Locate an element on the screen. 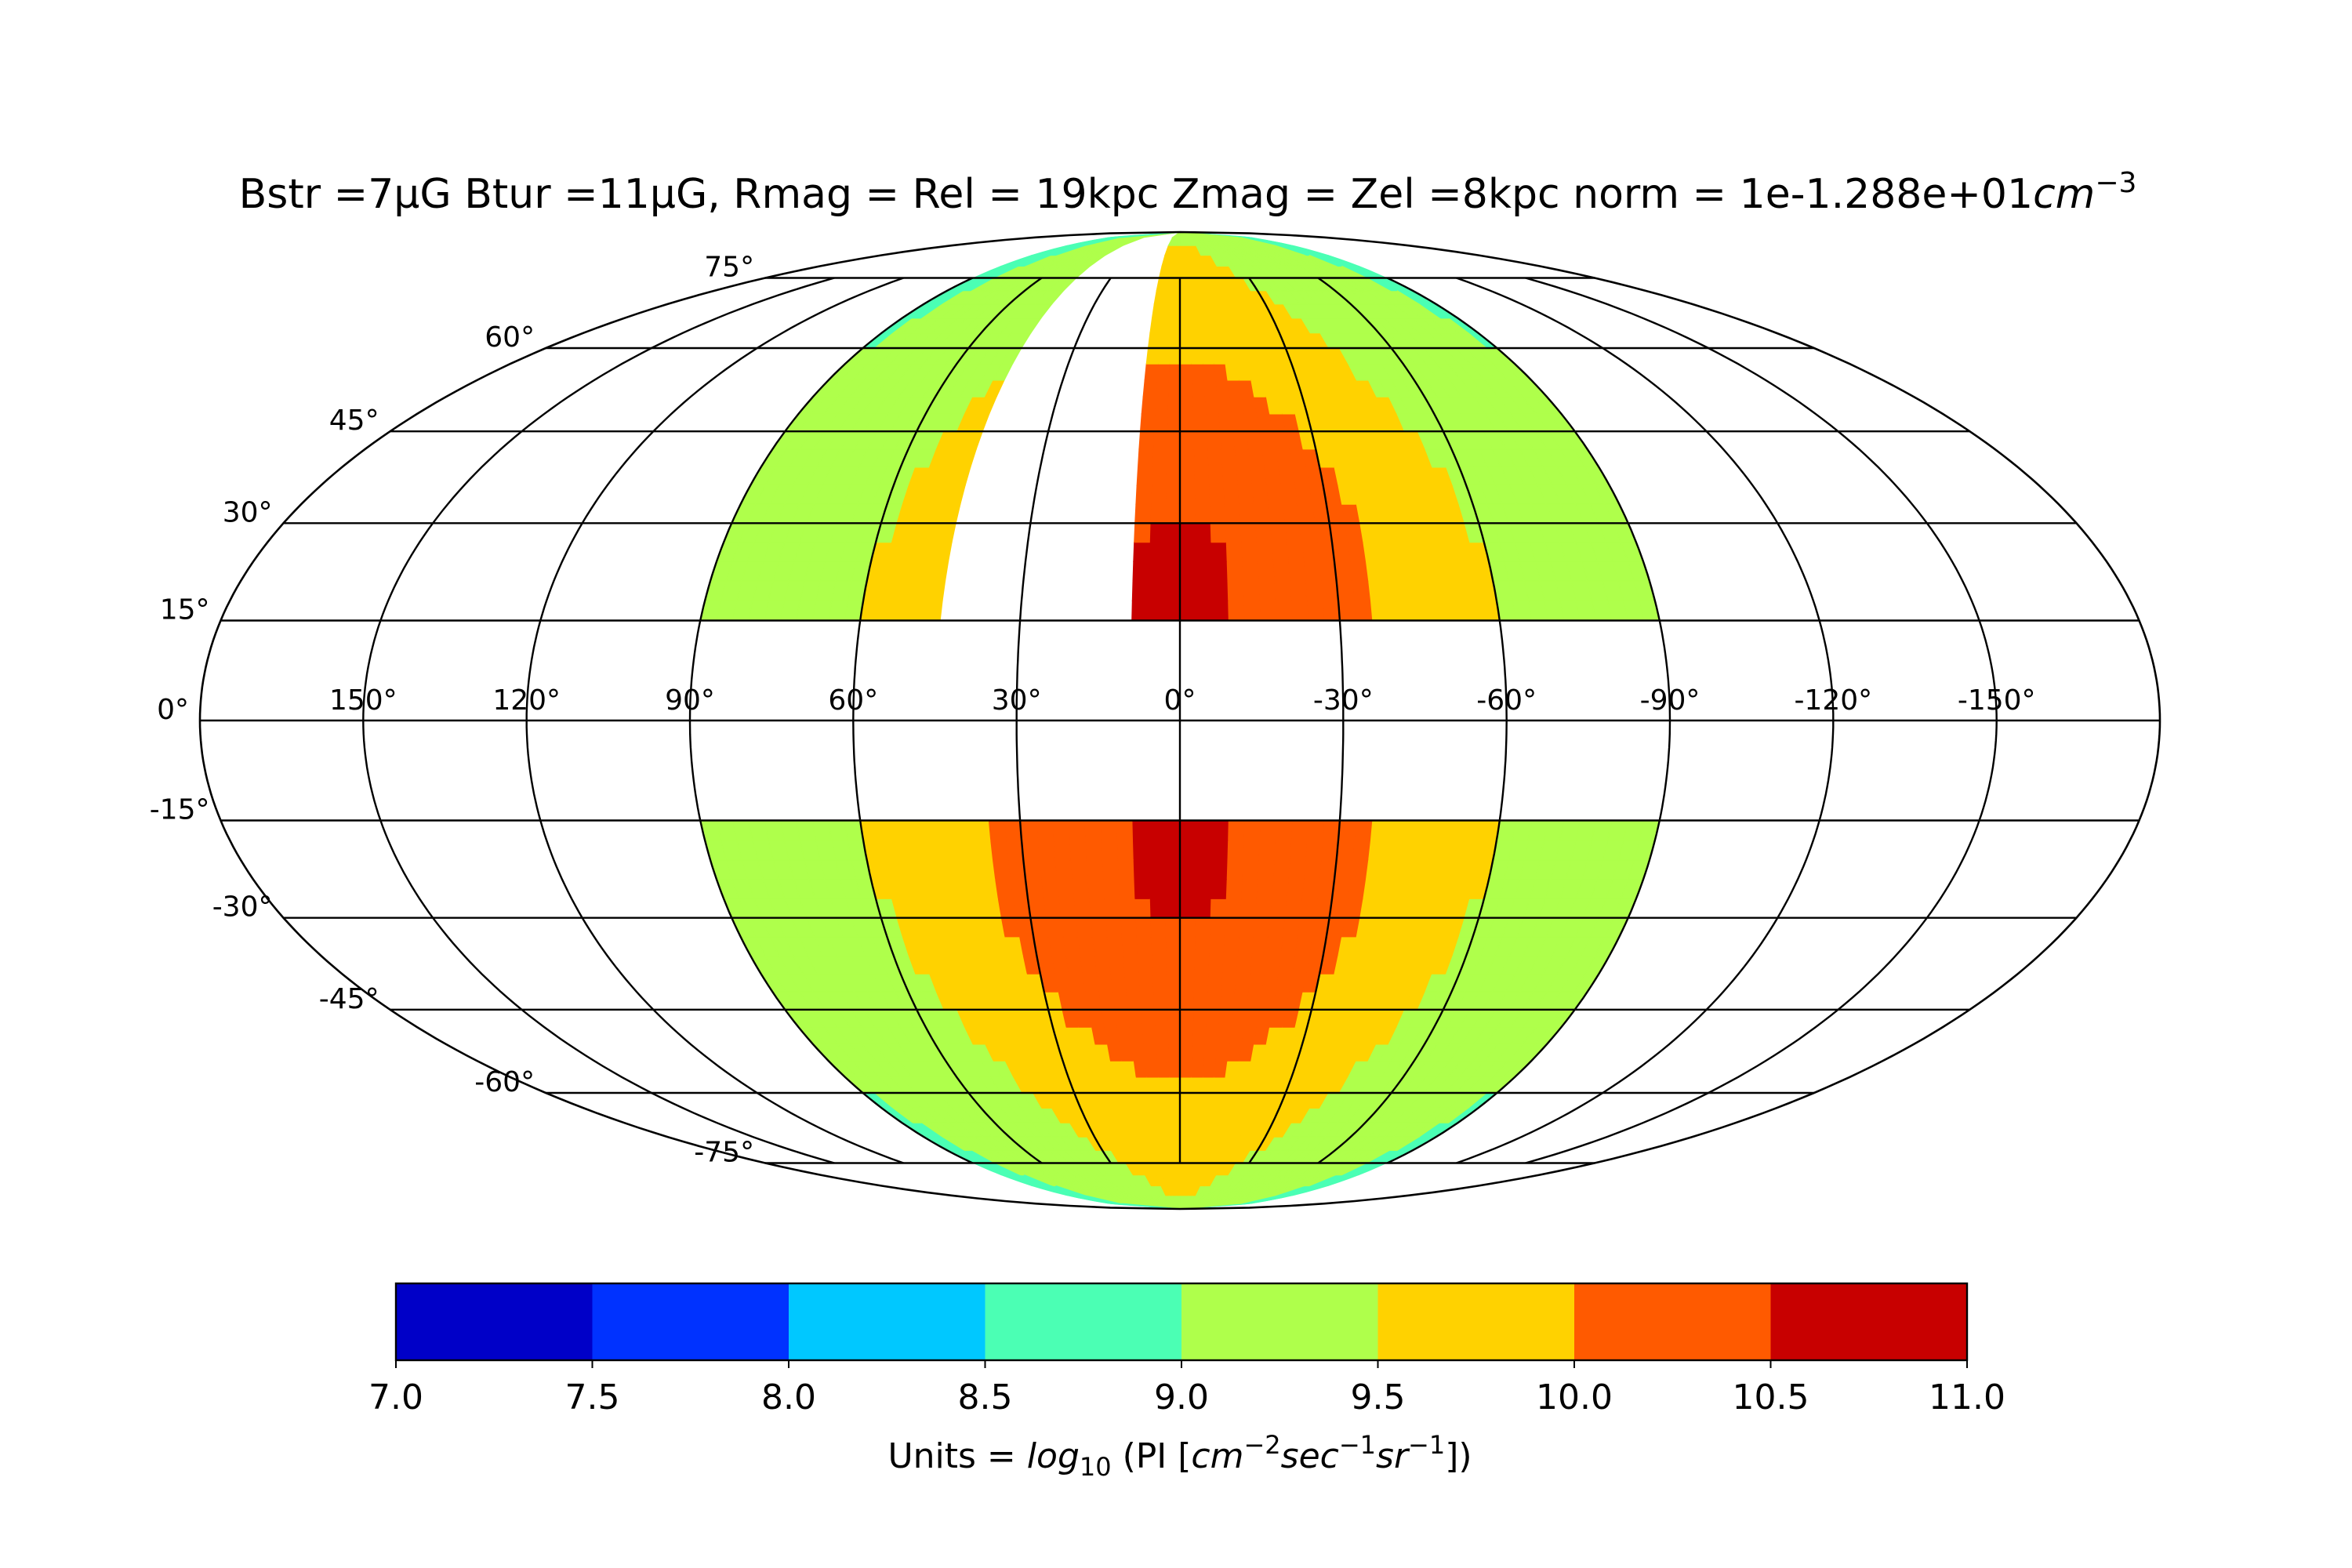  colorbar-tick-label: 9.0 is located at coordinates (1181, 1397).